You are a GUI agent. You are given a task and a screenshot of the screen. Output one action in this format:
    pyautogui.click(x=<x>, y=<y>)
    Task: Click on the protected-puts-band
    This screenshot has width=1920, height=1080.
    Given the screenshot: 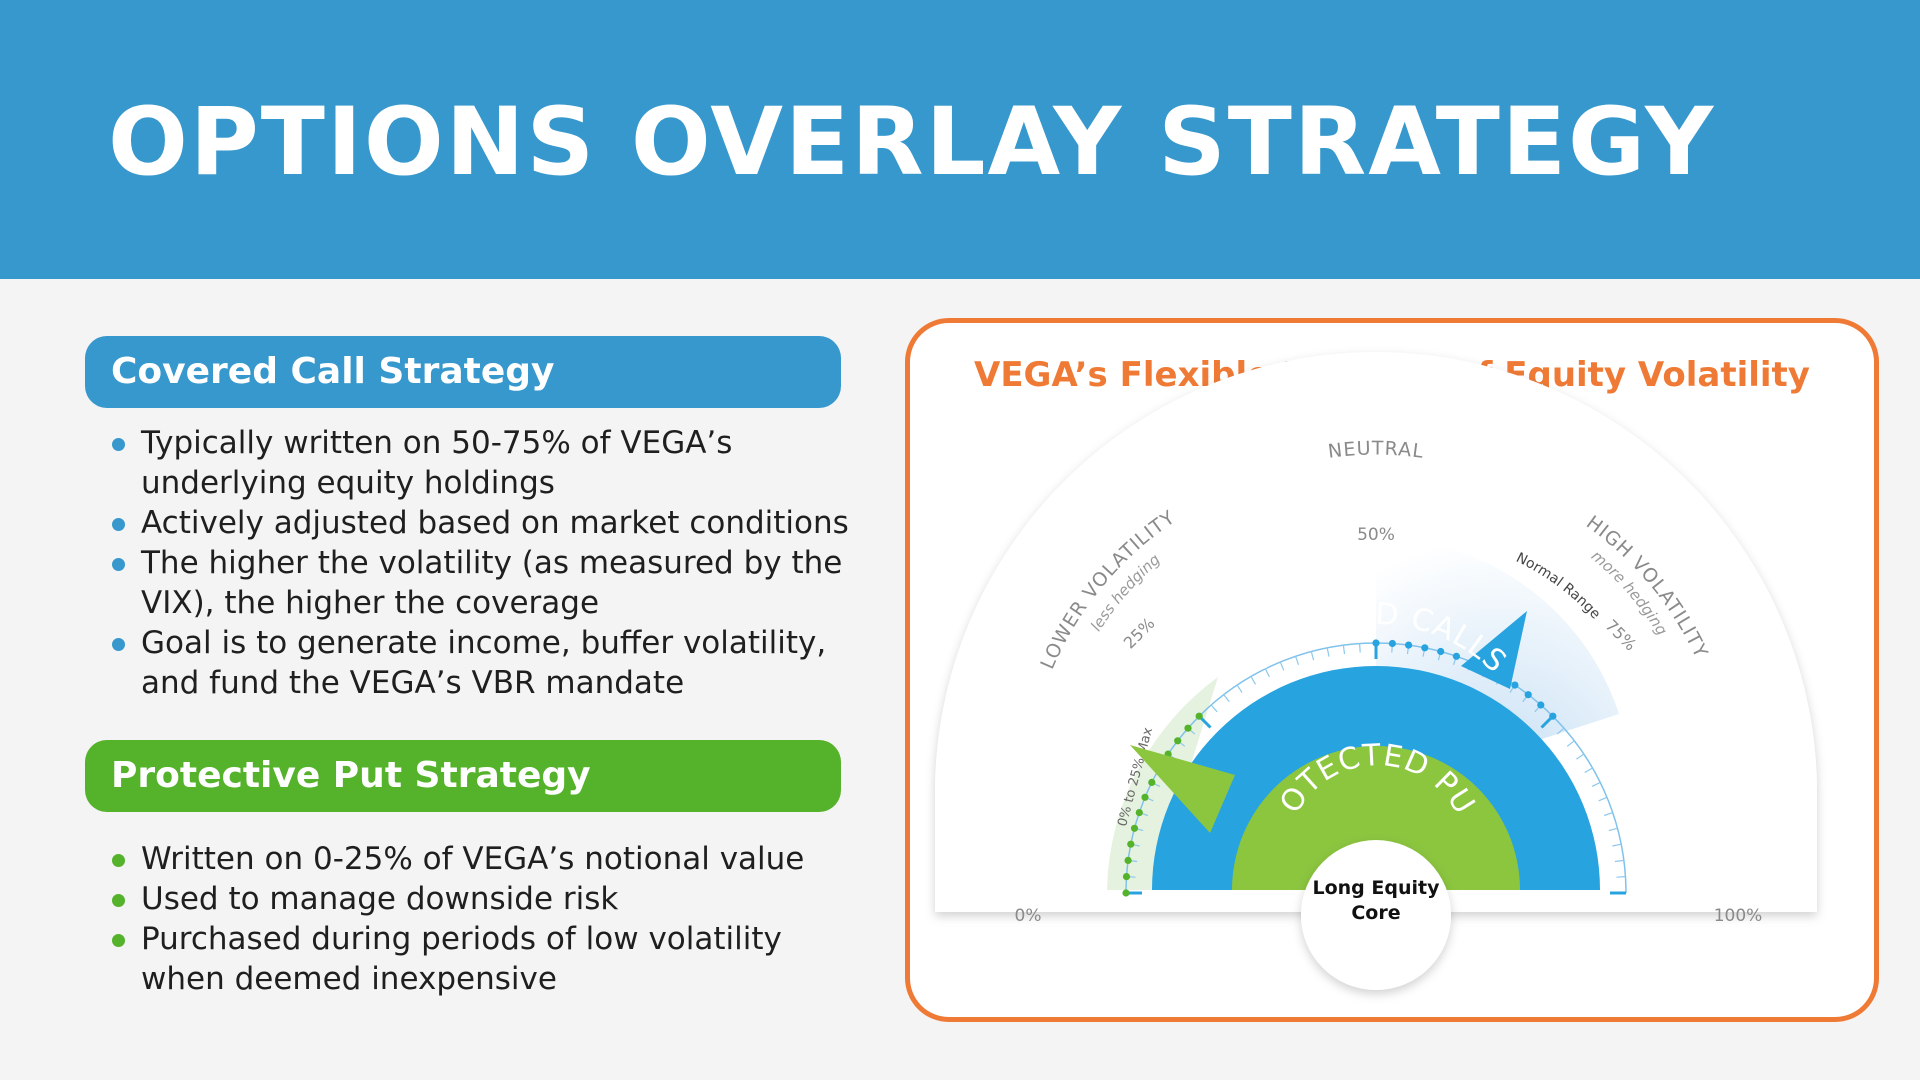 What is the action you would take?
    pyautogui.click(x=1376, y=818)
    